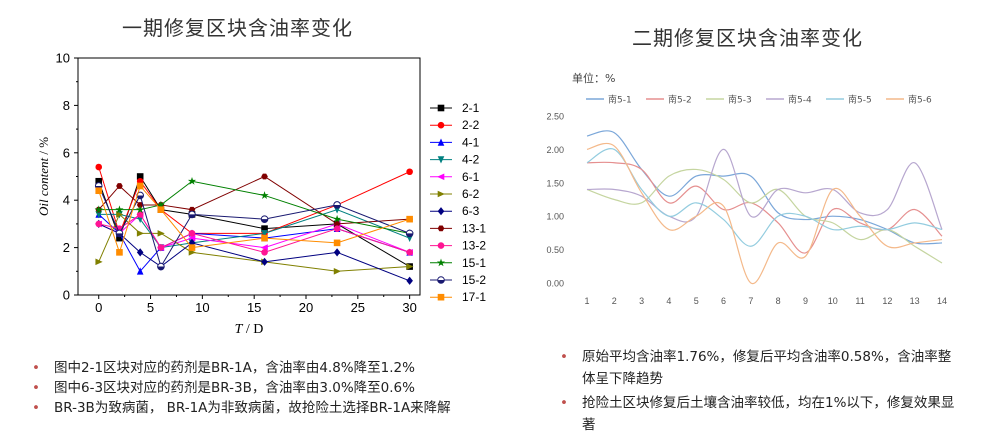  What do you see at coordinates (150, 307) in the screenshot?
I see `x-tick-label: 5` at bounding box center [150, 307].